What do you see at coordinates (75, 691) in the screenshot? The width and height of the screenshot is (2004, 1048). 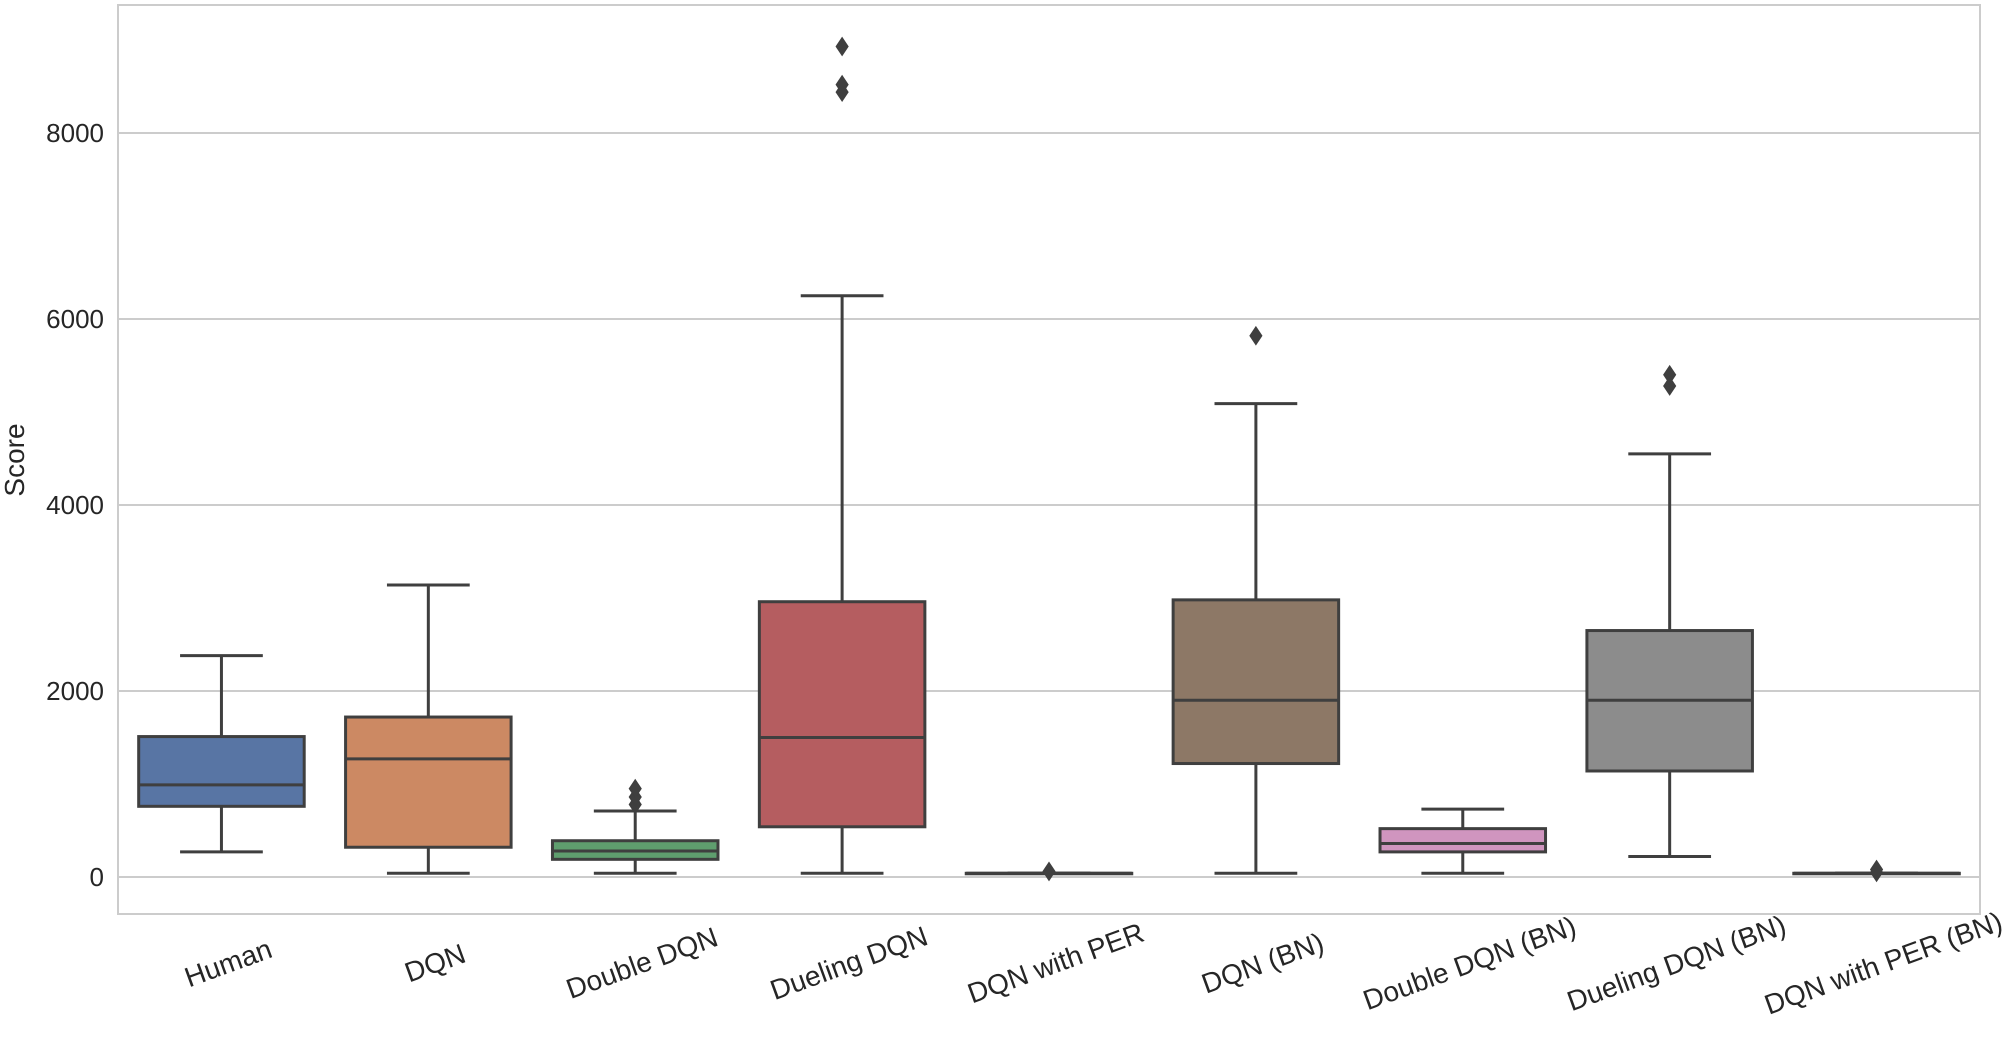 I see `y-tick-2000: 2000` at bounding box center [75, 691].